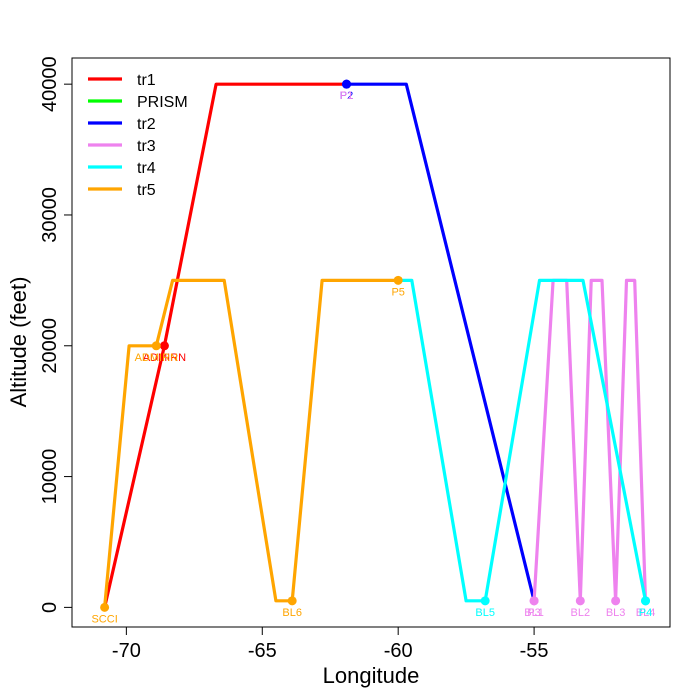 This screenshot has width=700, height=700. Describe the element at coordinates (18, 342) in the screenshot. I see `y-axis-title: Altitude (feet)` at that location.